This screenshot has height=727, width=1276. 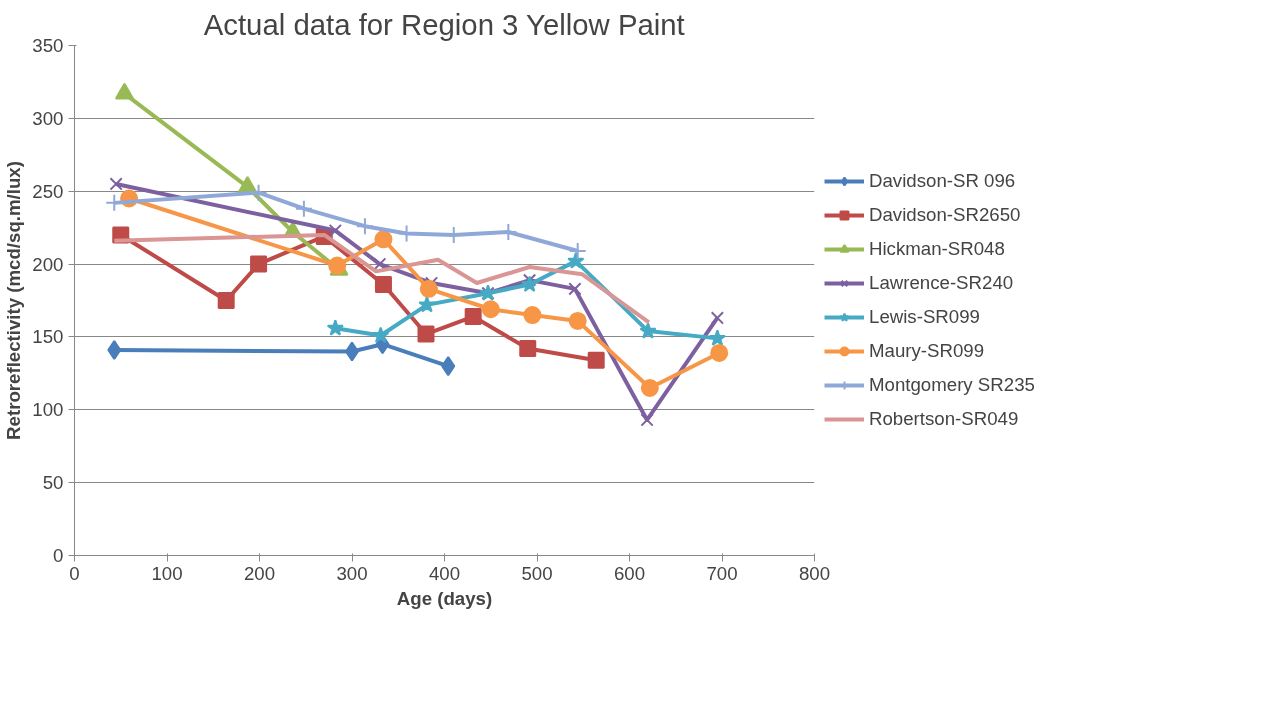 I want to click on x-tick-label: 300, so click(x=352, y=573).